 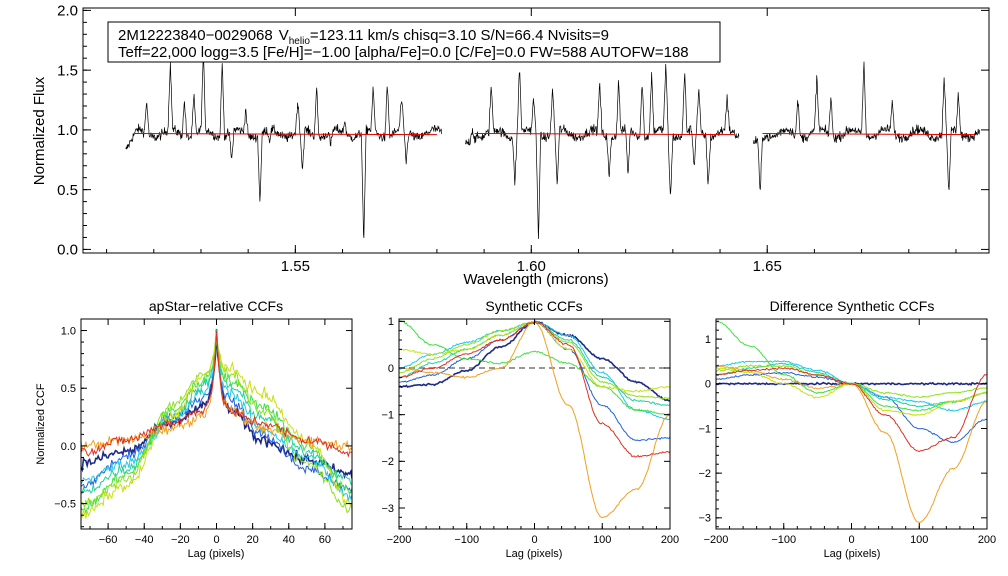 I want to click on x-tick-label: −20, so click(x=180, y=540).